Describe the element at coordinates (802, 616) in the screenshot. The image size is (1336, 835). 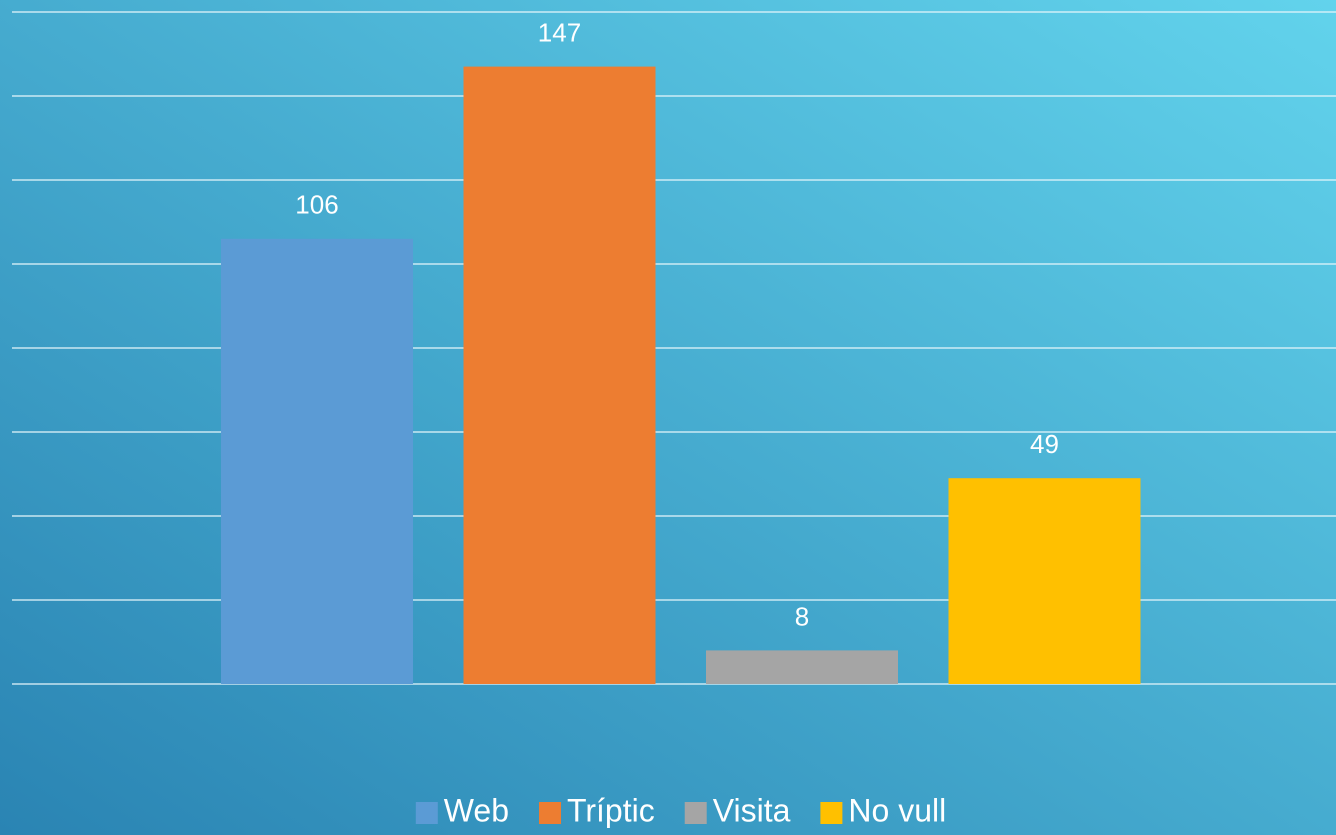
I see `data-label: 8` at that location.